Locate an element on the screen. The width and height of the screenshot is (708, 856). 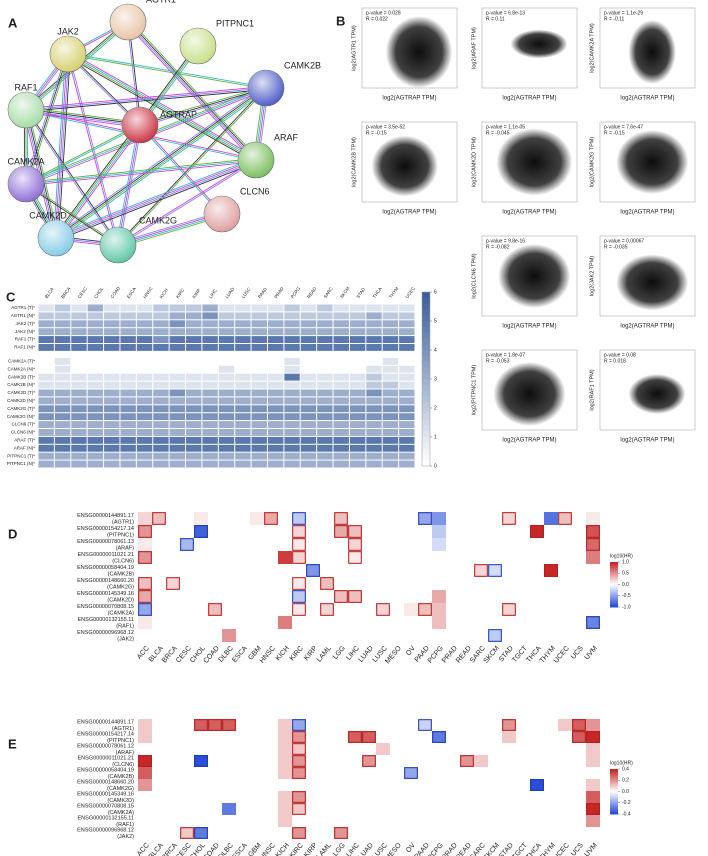
column-label: LGG is located at coordinates (339, 653).